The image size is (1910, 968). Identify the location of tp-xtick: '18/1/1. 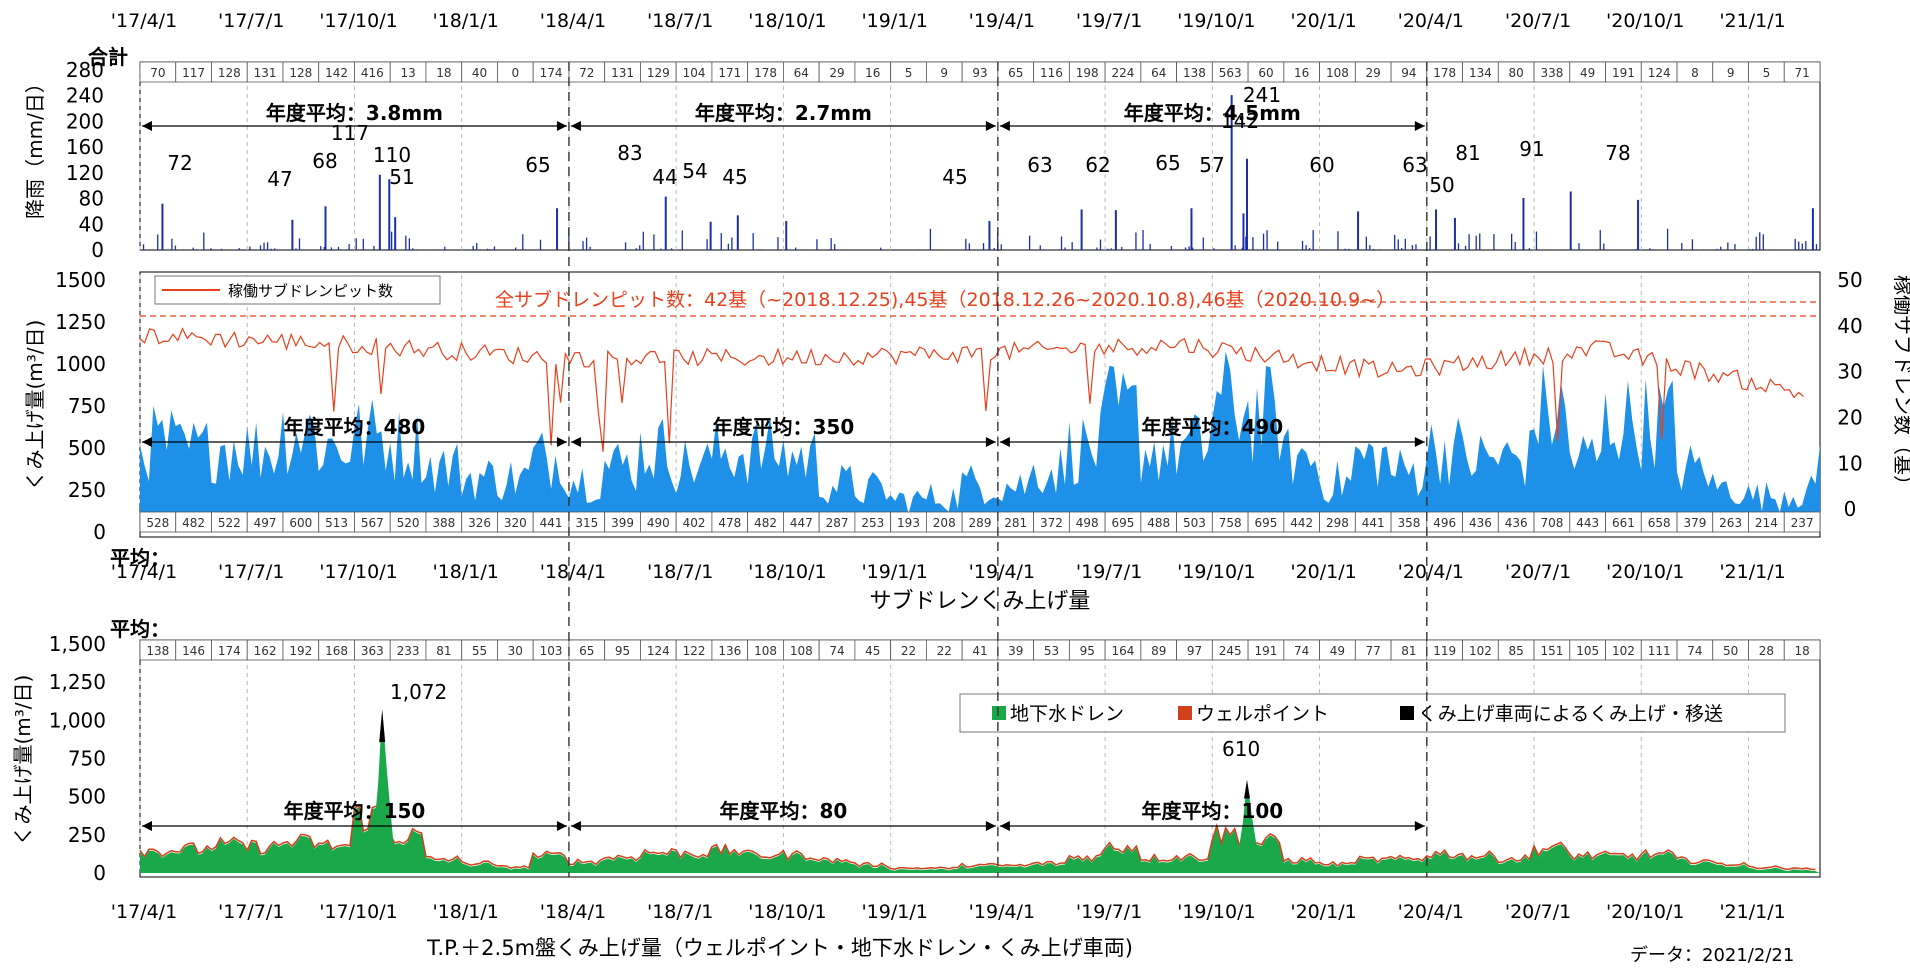
(466, 912).